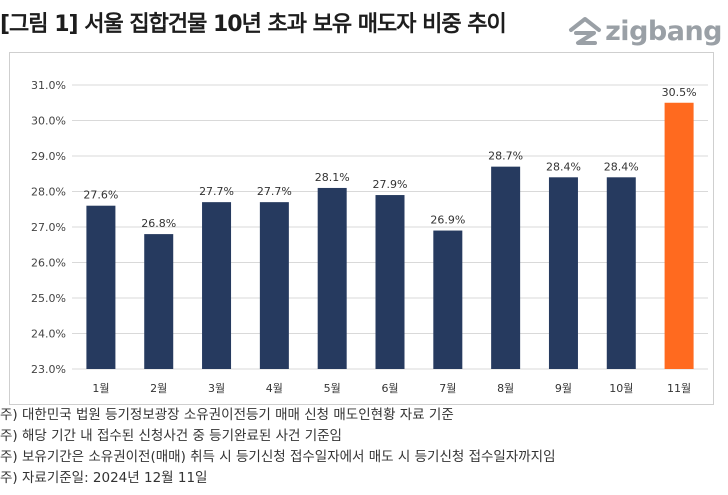 The height and width of the screenshot is (495, 728). I want to click on x-tick-label: 2월, so click(158, 388).